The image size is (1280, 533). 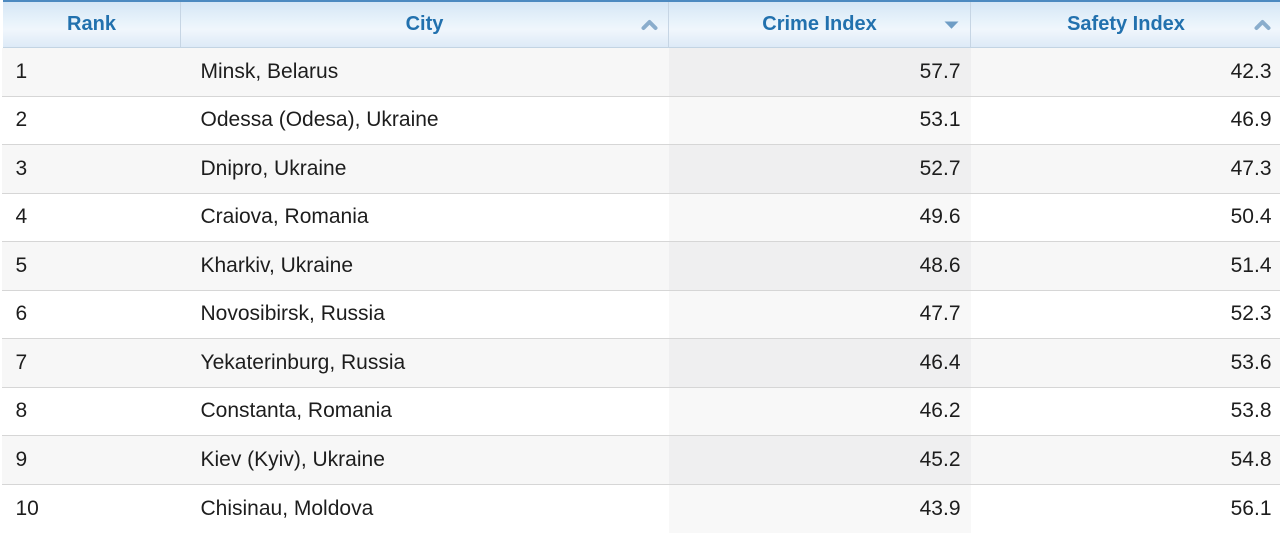 I want to click on crime-index-cell: 47.7, so click(x=819, y=314).